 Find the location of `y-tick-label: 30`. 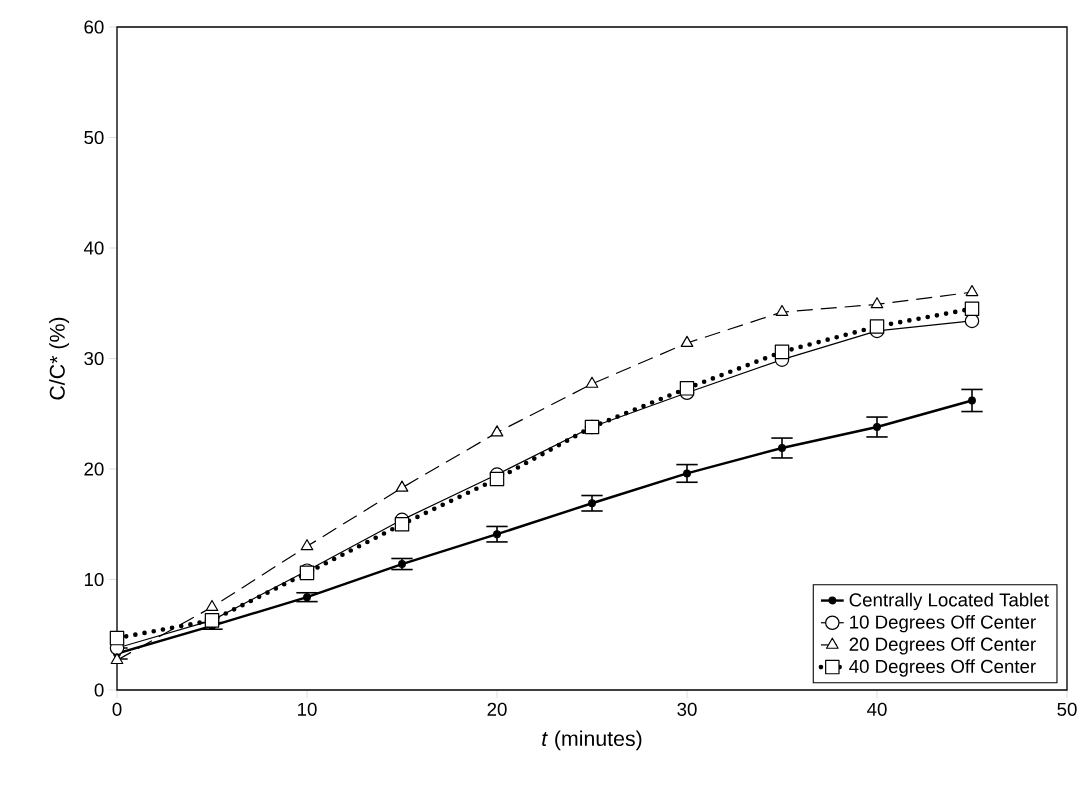

y-tick-label: 30 is located at coordinates (94, 358).